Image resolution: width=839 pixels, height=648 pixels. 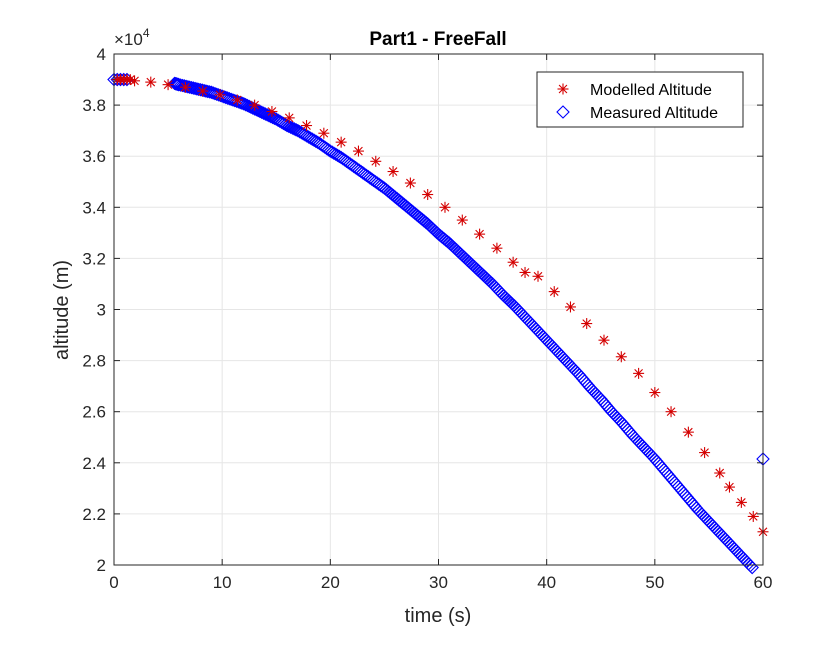 I want to click on legend: Modelled Altitude Measured Altitude, so click(x=640, y=99).